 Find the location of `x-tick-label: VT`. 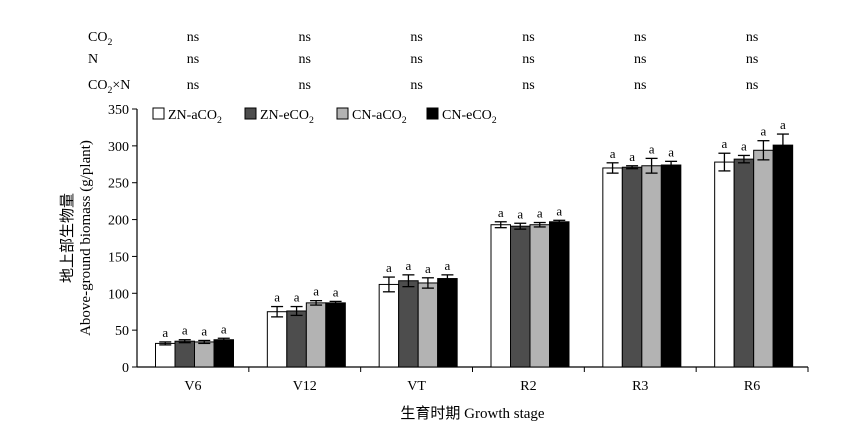

x-tick-label: VT is located at coordinates (416, 386).